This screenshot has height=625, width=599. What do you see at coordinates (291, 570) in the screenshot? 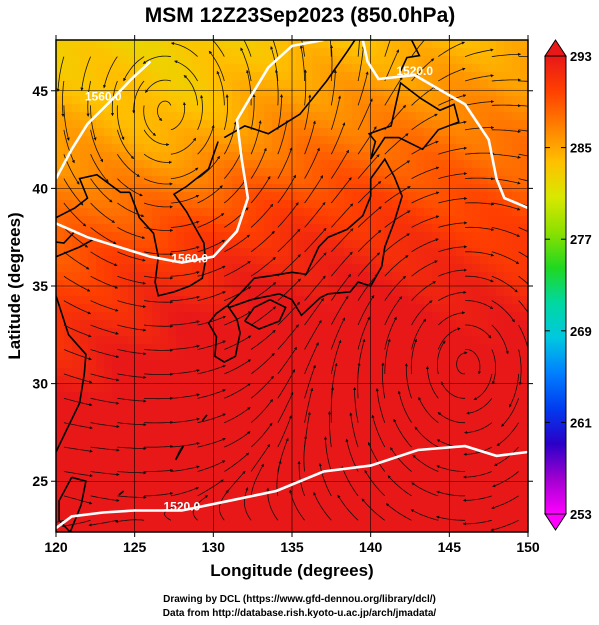
I see `x-axis-label: Longitude (degrees)` at bounding box center [291, 570].